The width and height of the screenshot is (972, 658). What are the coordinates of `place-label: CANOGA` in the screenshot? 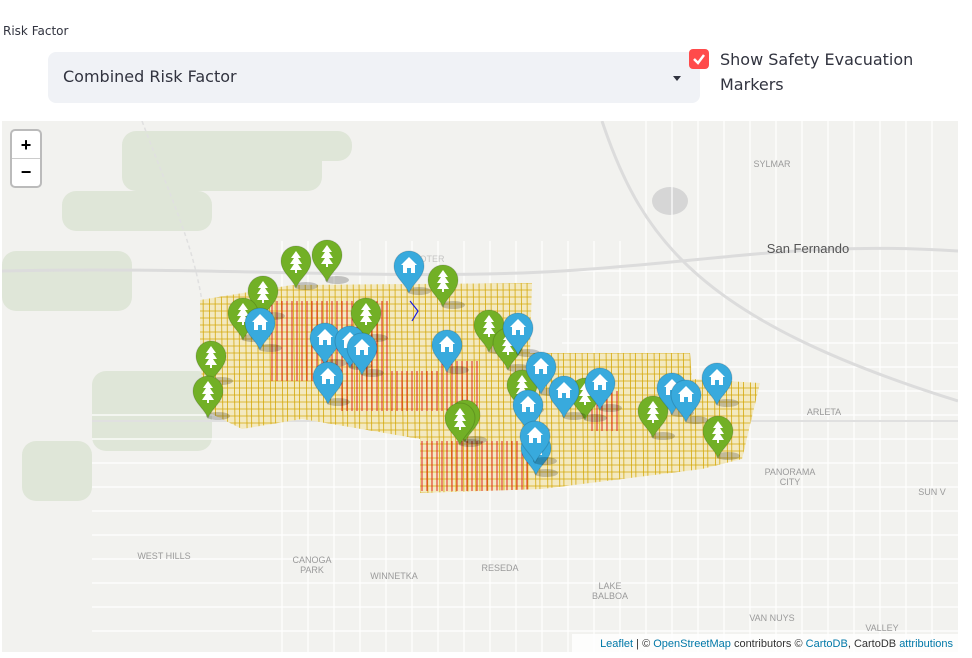 It's located at (311, 560).